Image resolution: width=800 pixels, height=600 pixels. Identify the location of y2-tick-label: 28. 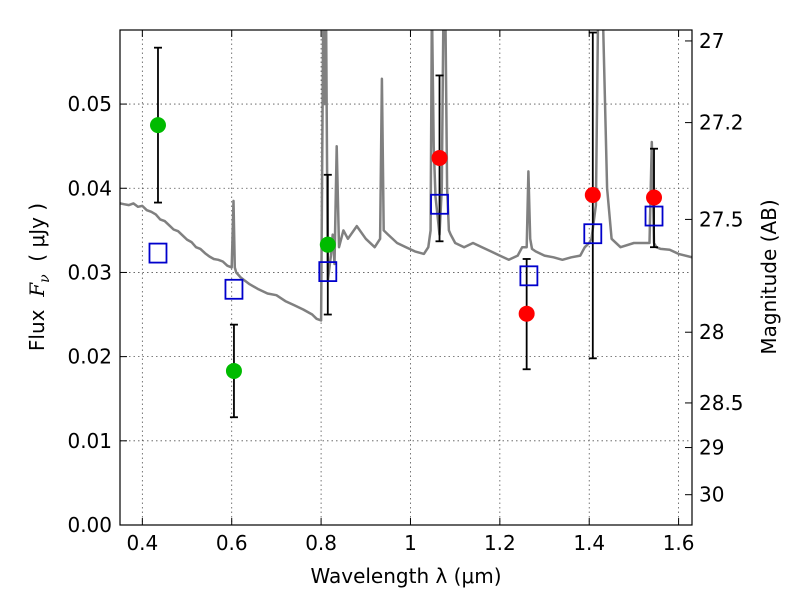
(711, 332).